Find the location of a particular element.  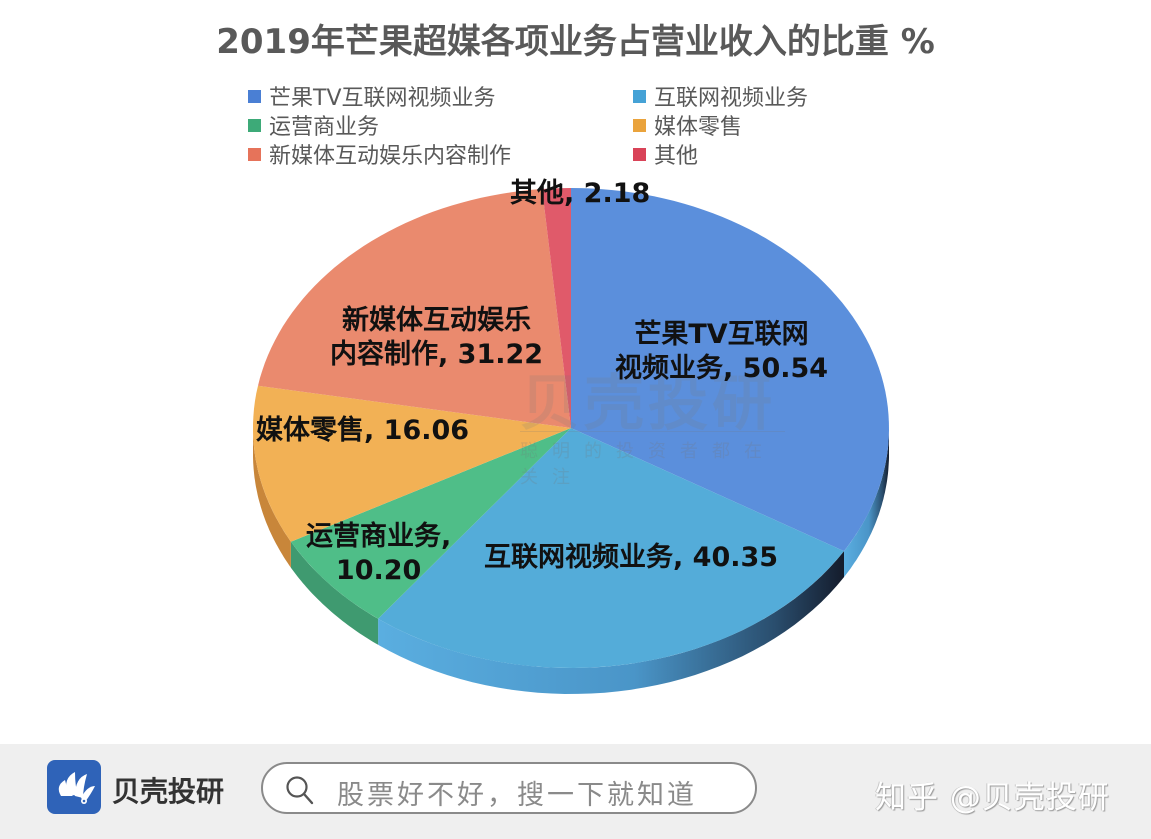

legend-label: 互联网视频业务 is located at coordinates (731, 98).